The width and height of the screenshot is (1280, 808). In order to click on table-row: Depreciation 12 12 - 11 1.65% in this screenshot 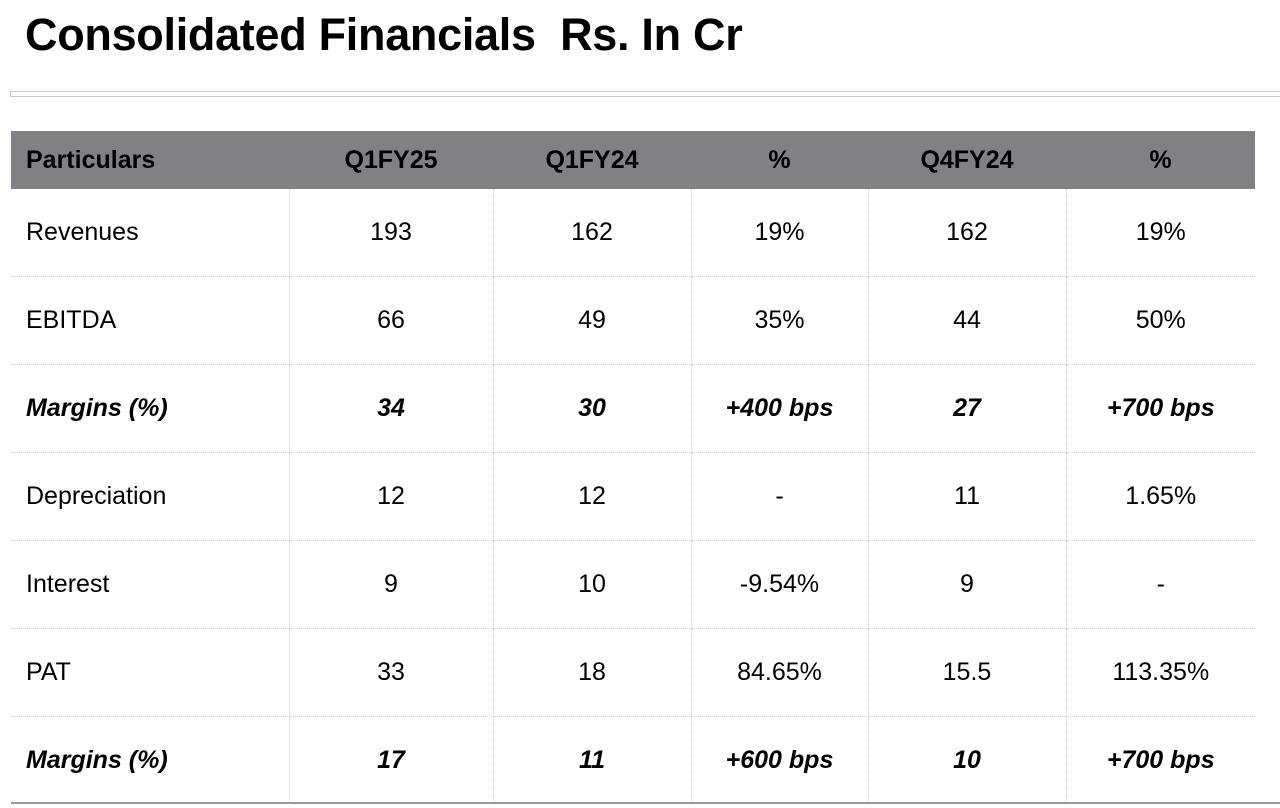, I will do `click(633, 496)`.